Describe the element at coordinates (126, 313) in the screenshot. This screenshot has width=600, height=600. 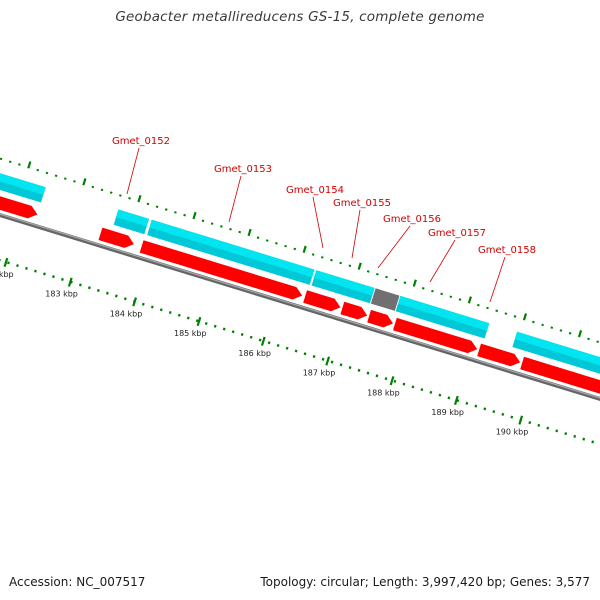
I see `scale-label: 184 kbp` at that location.